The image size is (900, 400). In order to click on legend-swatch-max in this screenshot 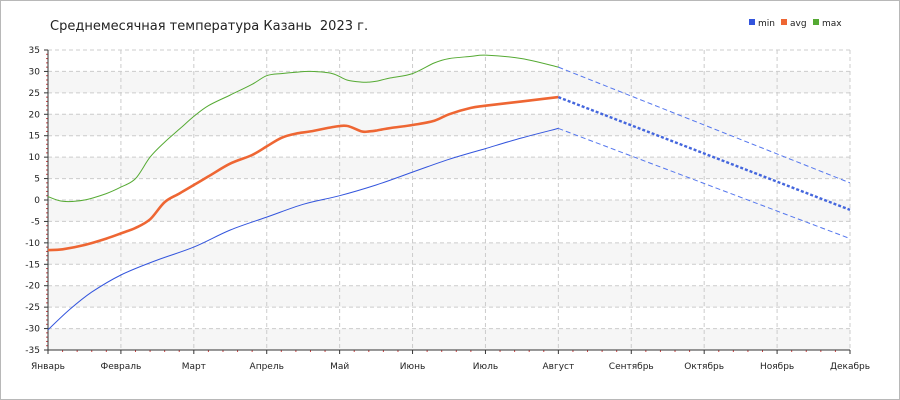, I will do `click(816, 22)`.